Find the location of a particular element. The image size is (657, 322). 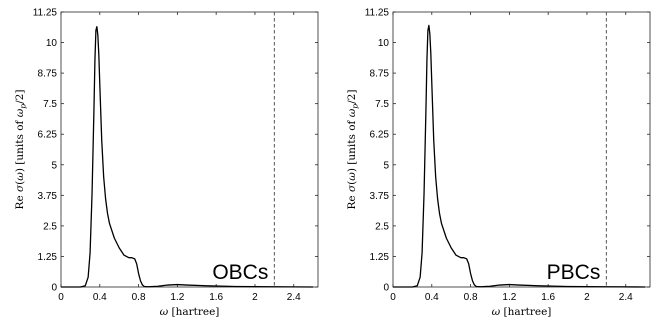

panel-label: OBCs is located at coordinates (240, 272).